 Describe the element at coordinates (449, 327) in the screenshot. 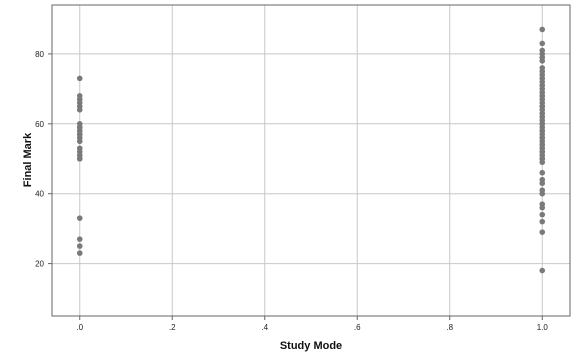

I see `x-tick-label: .8` at that location.